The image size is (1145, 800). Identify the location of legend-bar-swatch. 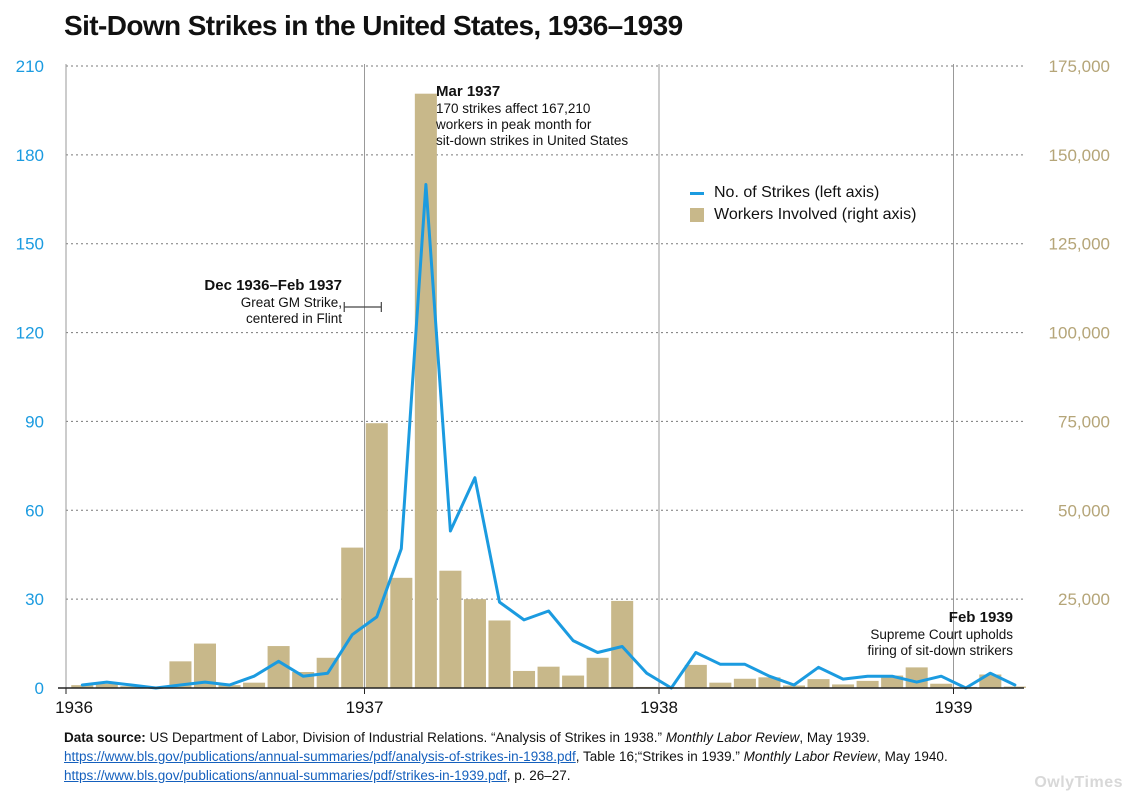
(697, 215).